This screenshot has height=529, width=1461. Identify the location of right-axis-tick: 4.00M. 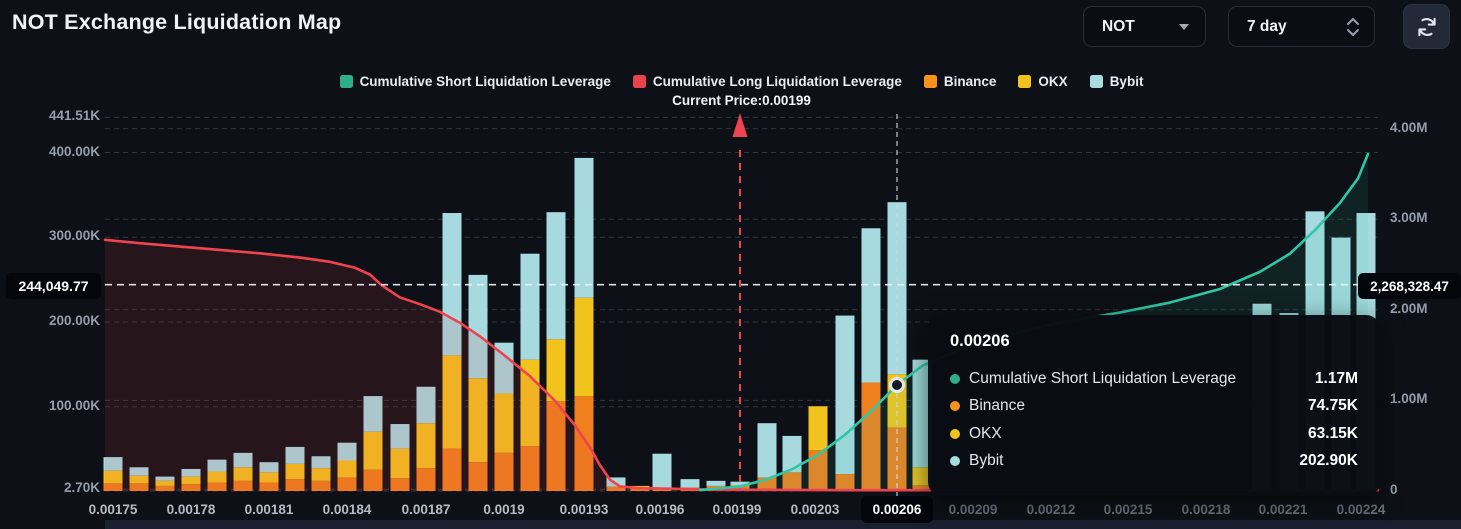
(1409, 127).